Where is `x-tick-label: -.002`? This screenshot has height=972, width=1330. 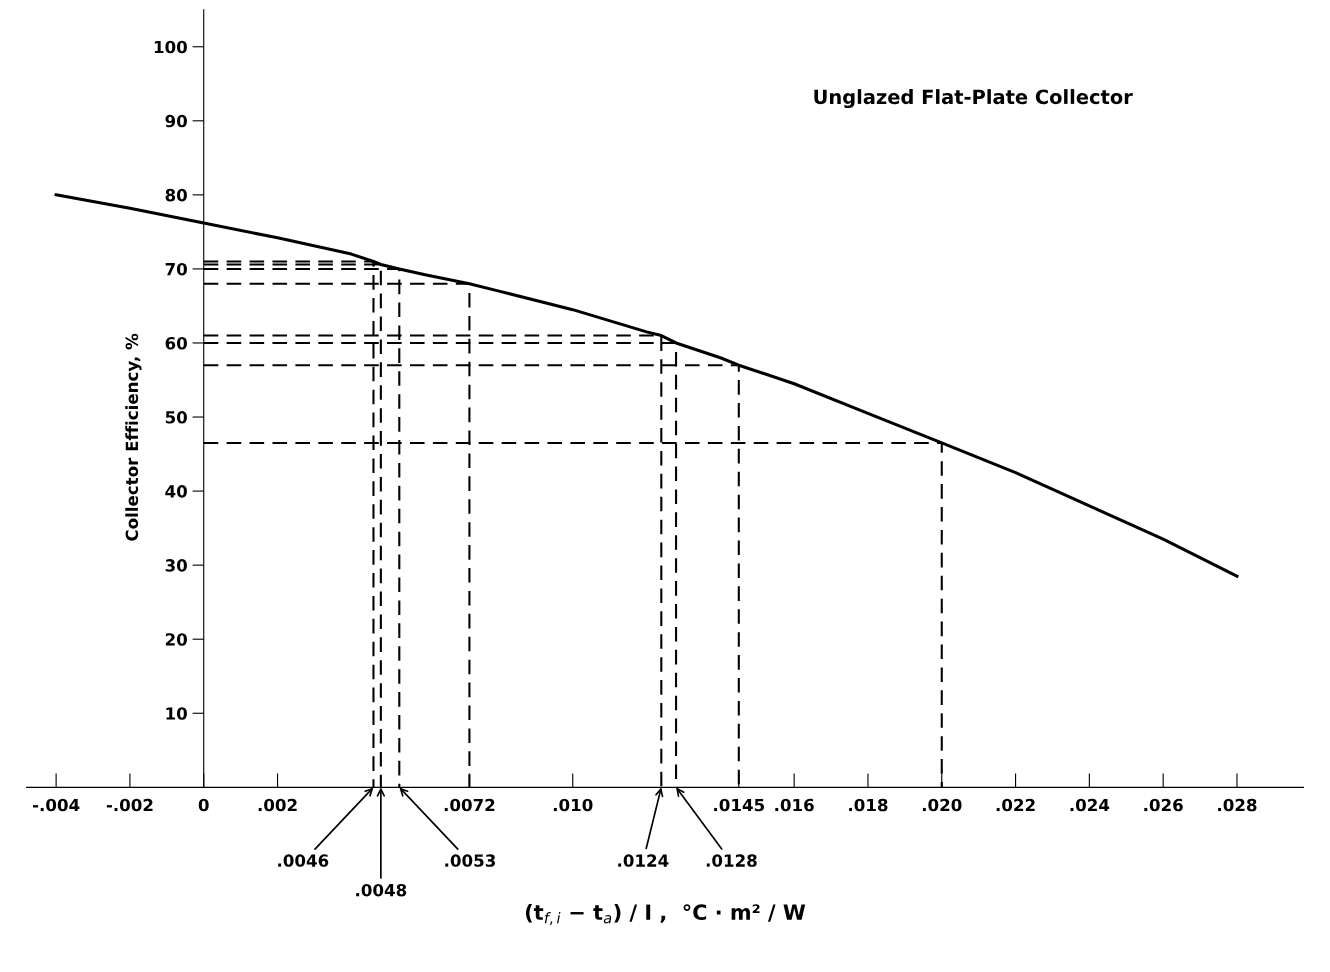
x-tick-label: -.002 is located at coordinates (129, 805).